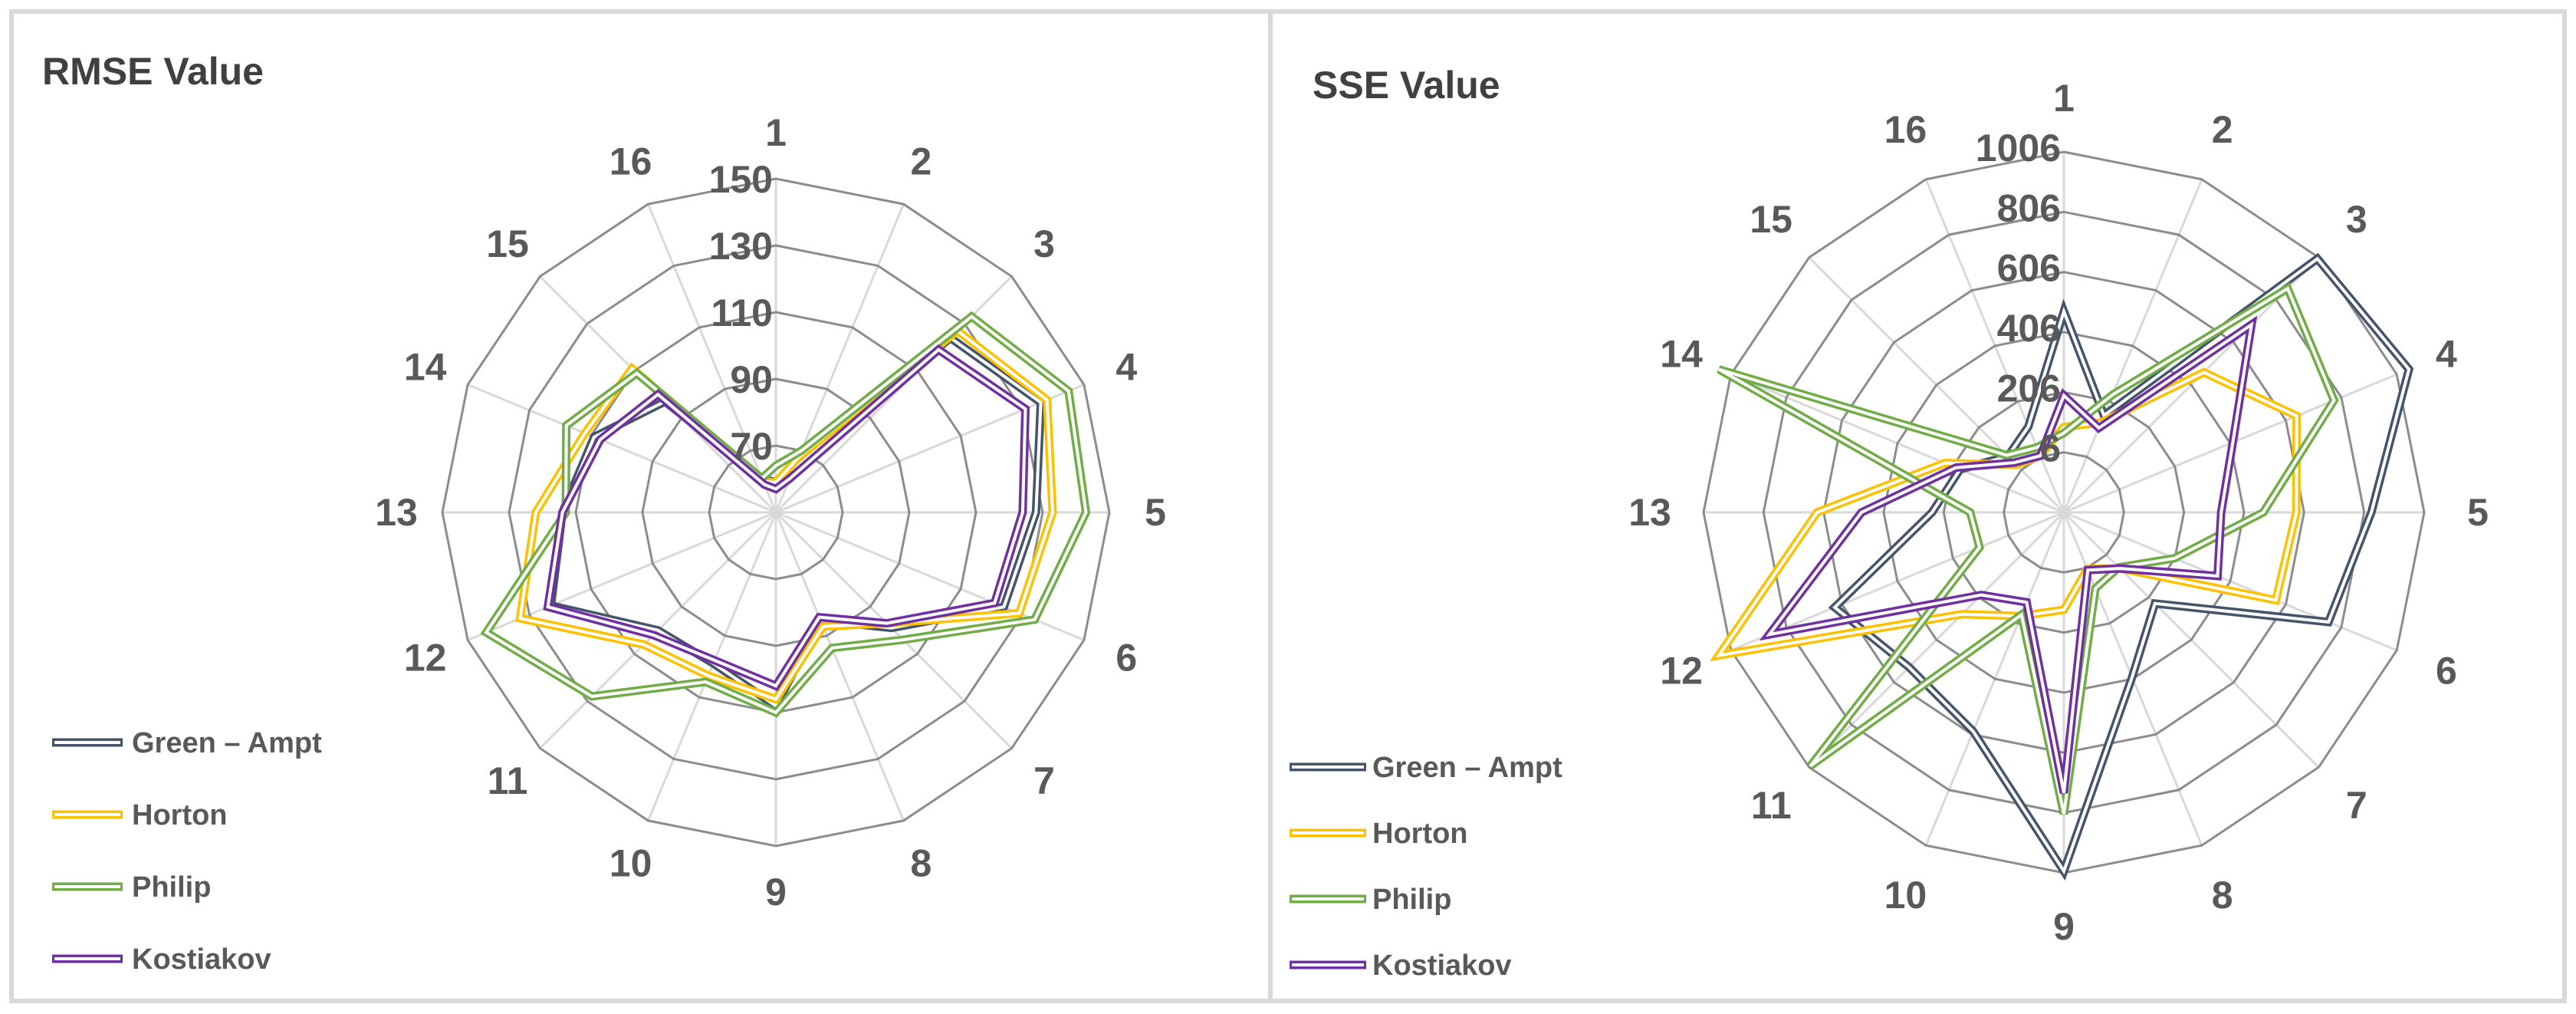  I want to click on tick-label: 606, so click(2029, 268).